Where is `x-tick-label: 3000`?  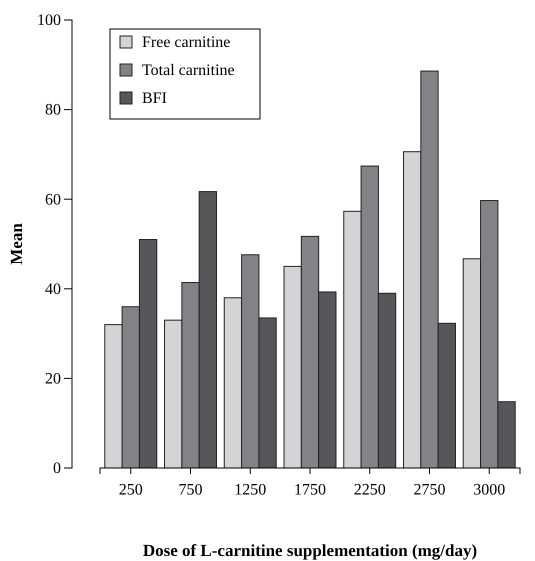 x-tick-label: 3000 is located at coordinates (489, 490).